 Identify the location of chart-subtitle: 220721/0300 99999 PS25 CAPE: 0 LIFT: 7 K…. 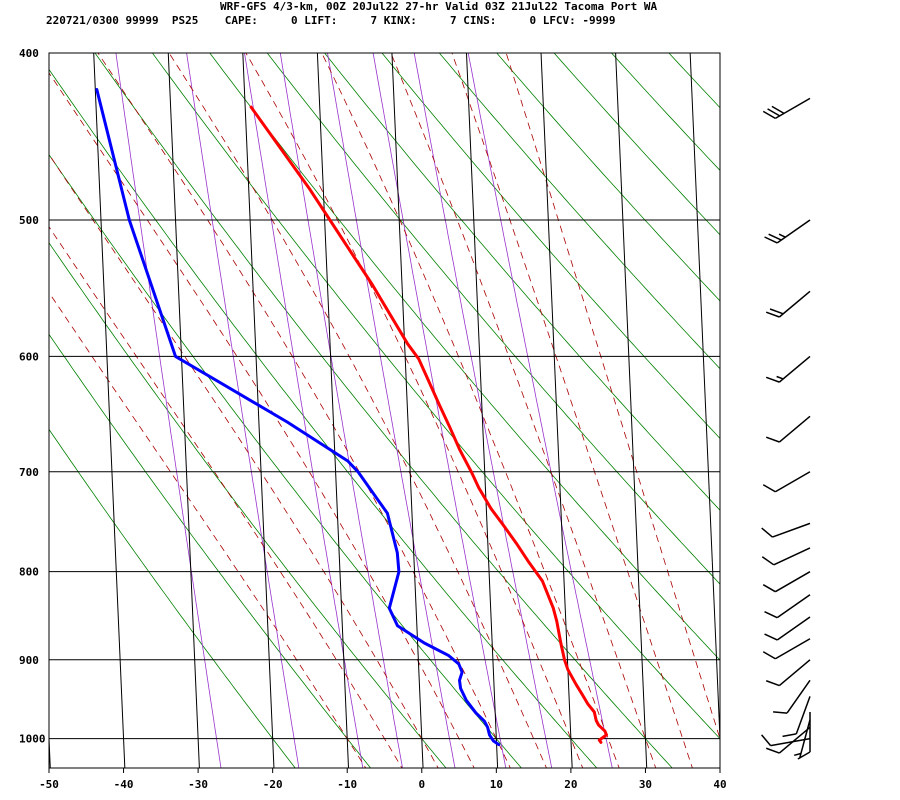
(331, 20).